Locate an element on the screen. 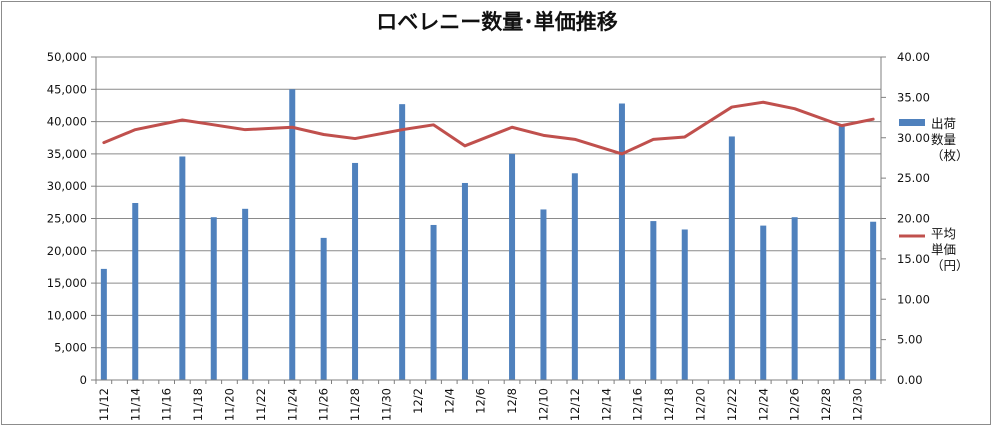  x-tick-label: 12/24 is located at coordinates (763, 404).